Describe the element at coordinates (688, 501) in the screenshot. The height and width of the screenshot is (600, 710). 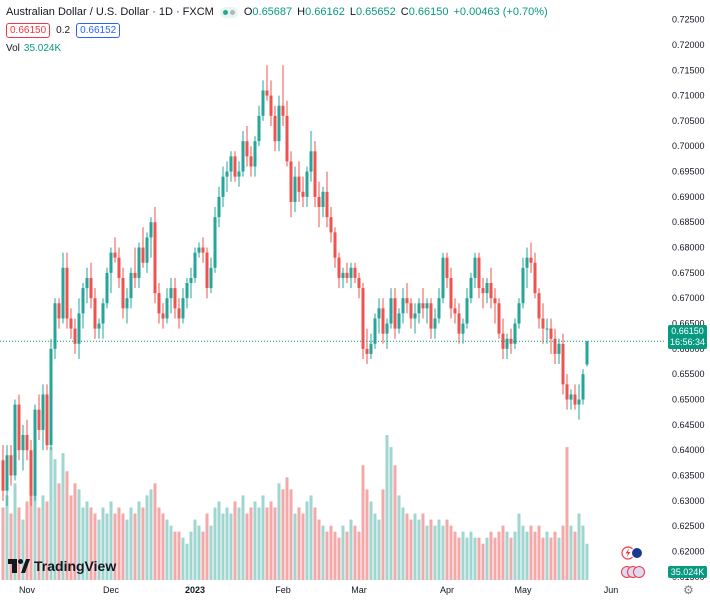
I see `price-tick-label: 0.63000` at that location.